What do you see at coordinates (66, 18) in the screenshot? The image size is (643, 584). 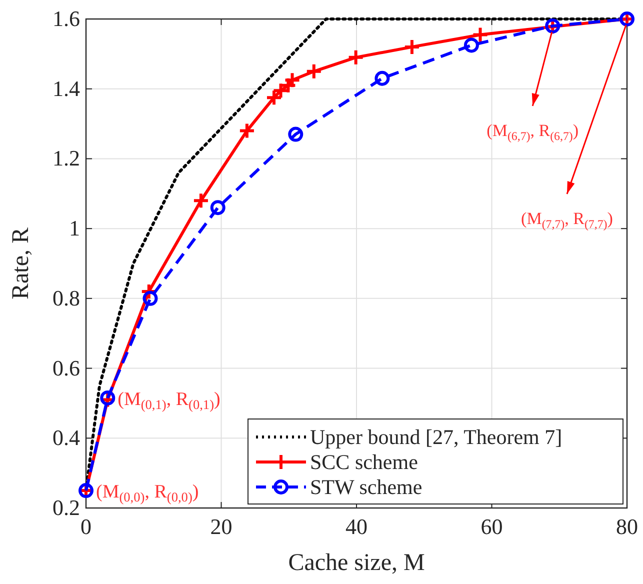 I see `y-tick-label: 1.6` at bounding box center [66, 18].